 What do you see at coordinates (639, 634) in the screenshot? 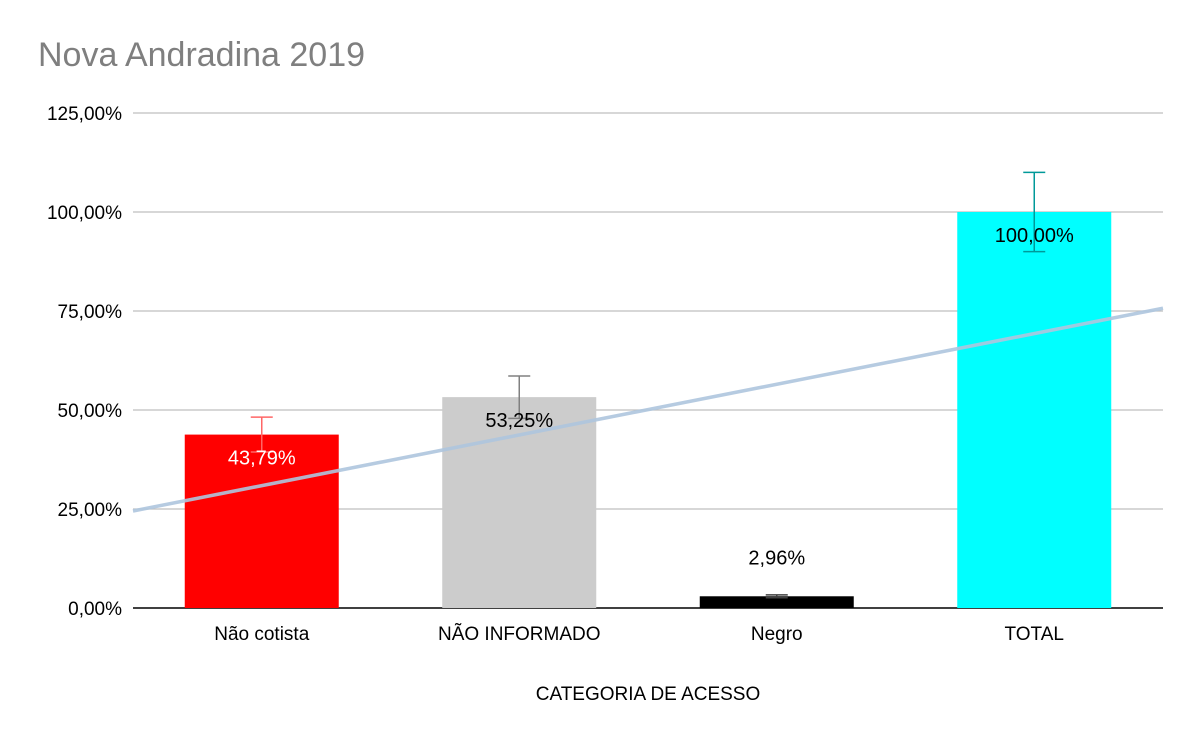
I see `x-axis-ticks: Não cotista NÃO INFORMADO Negro TOTAL` at bounding box center [639, 634].